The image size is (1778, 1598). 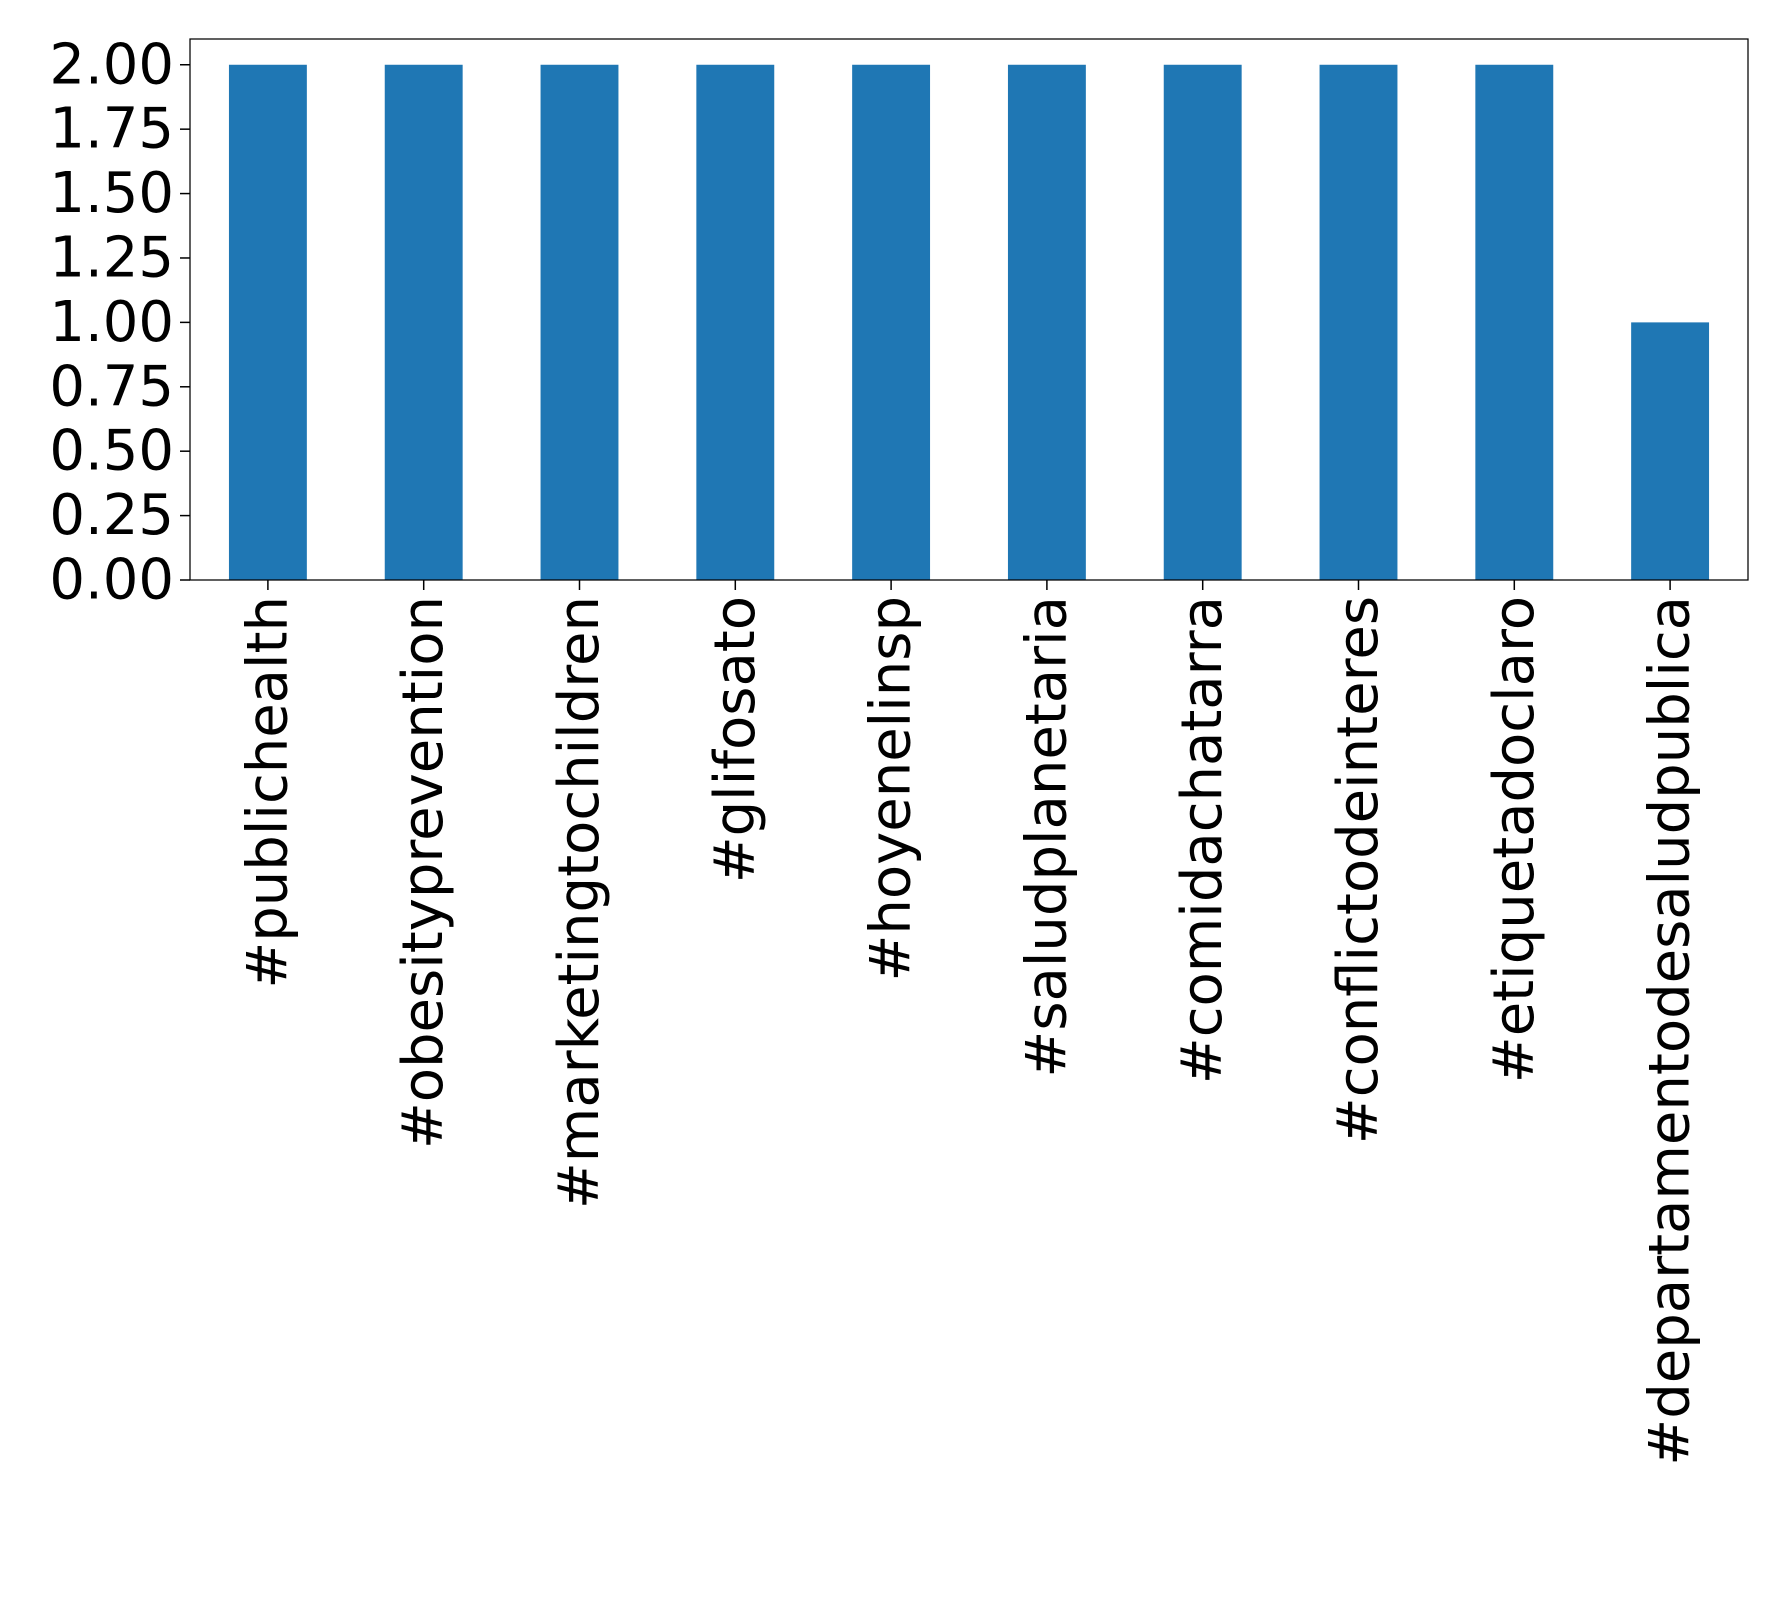 What do you see at coordinates (1046, 322) in the screenshot?
I see `bar-saludplanetaria` at bounding box center [1046, 322].